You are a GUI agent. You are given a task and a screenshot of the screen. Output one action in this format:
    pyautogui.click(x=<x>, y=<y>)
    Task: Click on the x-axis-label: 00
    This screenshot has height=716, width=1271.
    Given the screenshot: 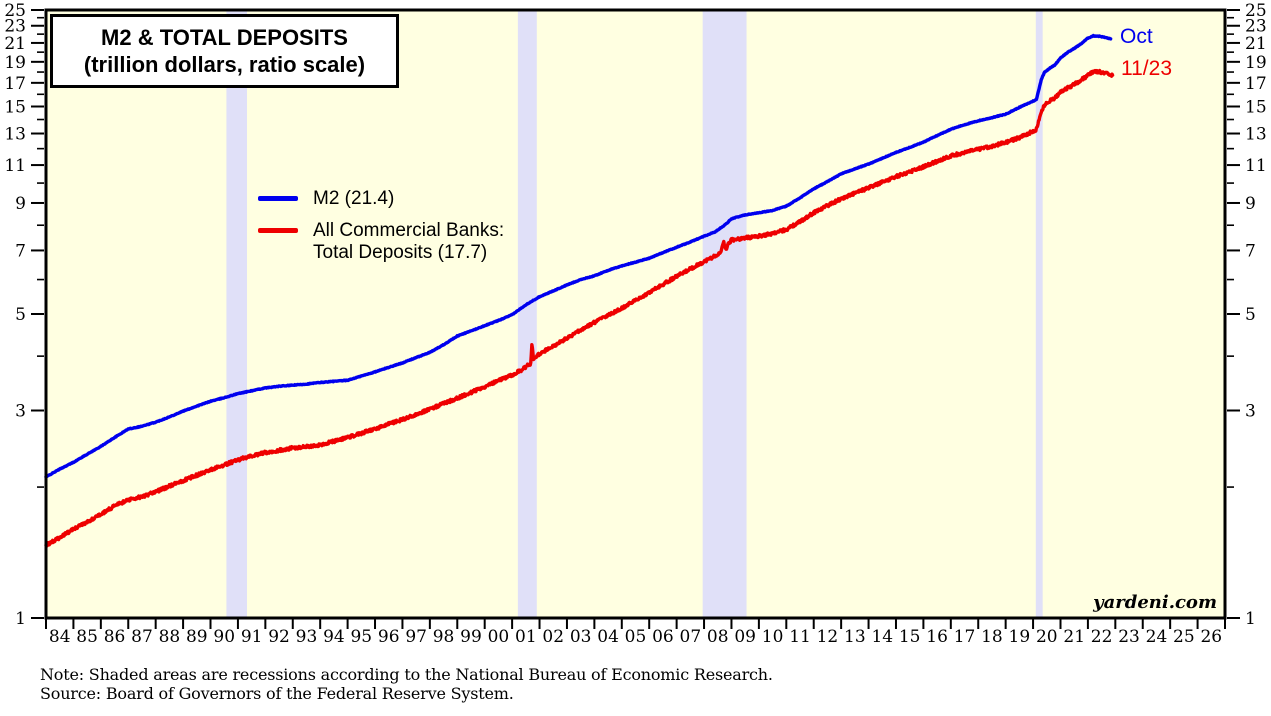 What is the action you would take?
    pyautogui.click(x=499, y=637)
    